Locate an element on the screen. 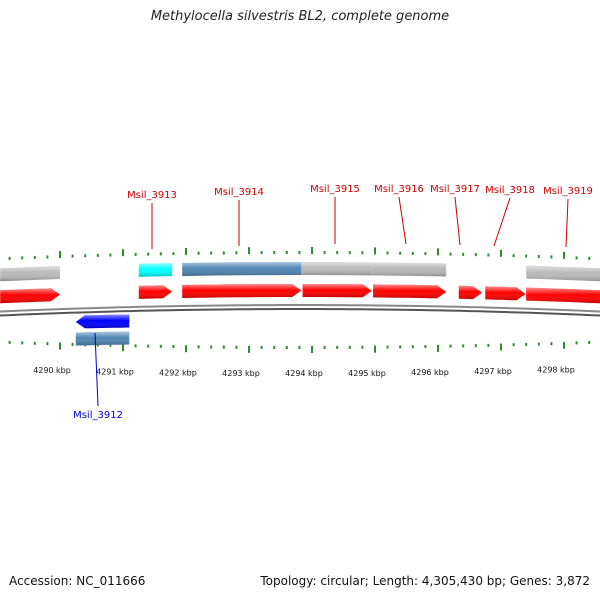  outer-tick-marks is located at coordinates (299, 253).